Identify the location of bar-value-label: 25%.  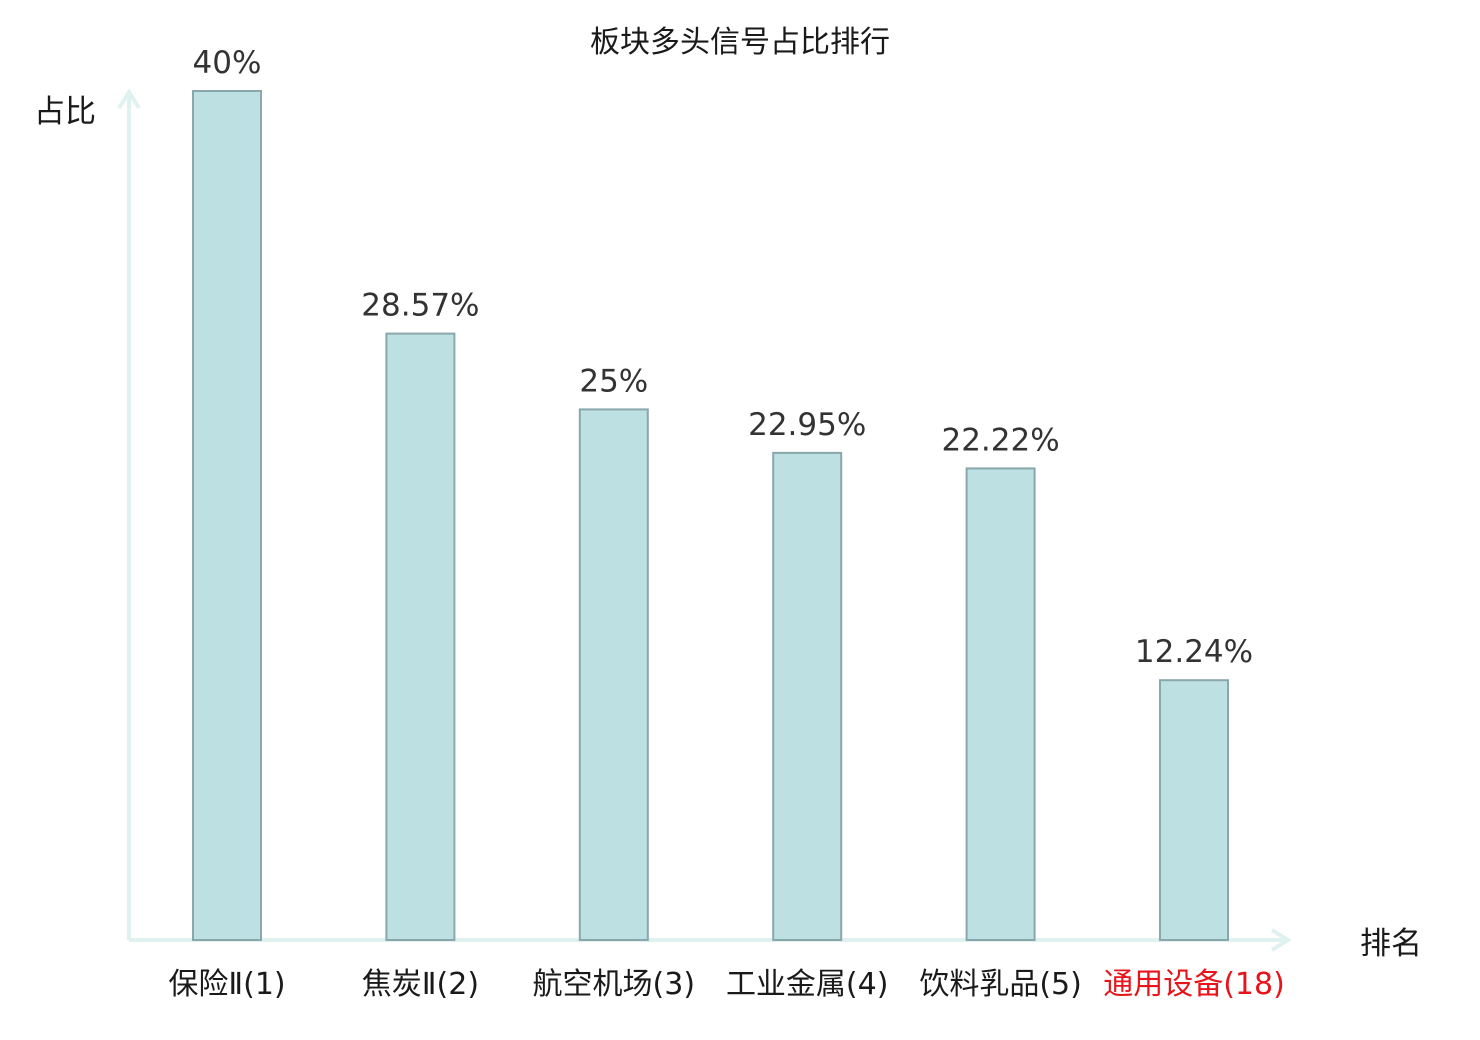
(613, 381).